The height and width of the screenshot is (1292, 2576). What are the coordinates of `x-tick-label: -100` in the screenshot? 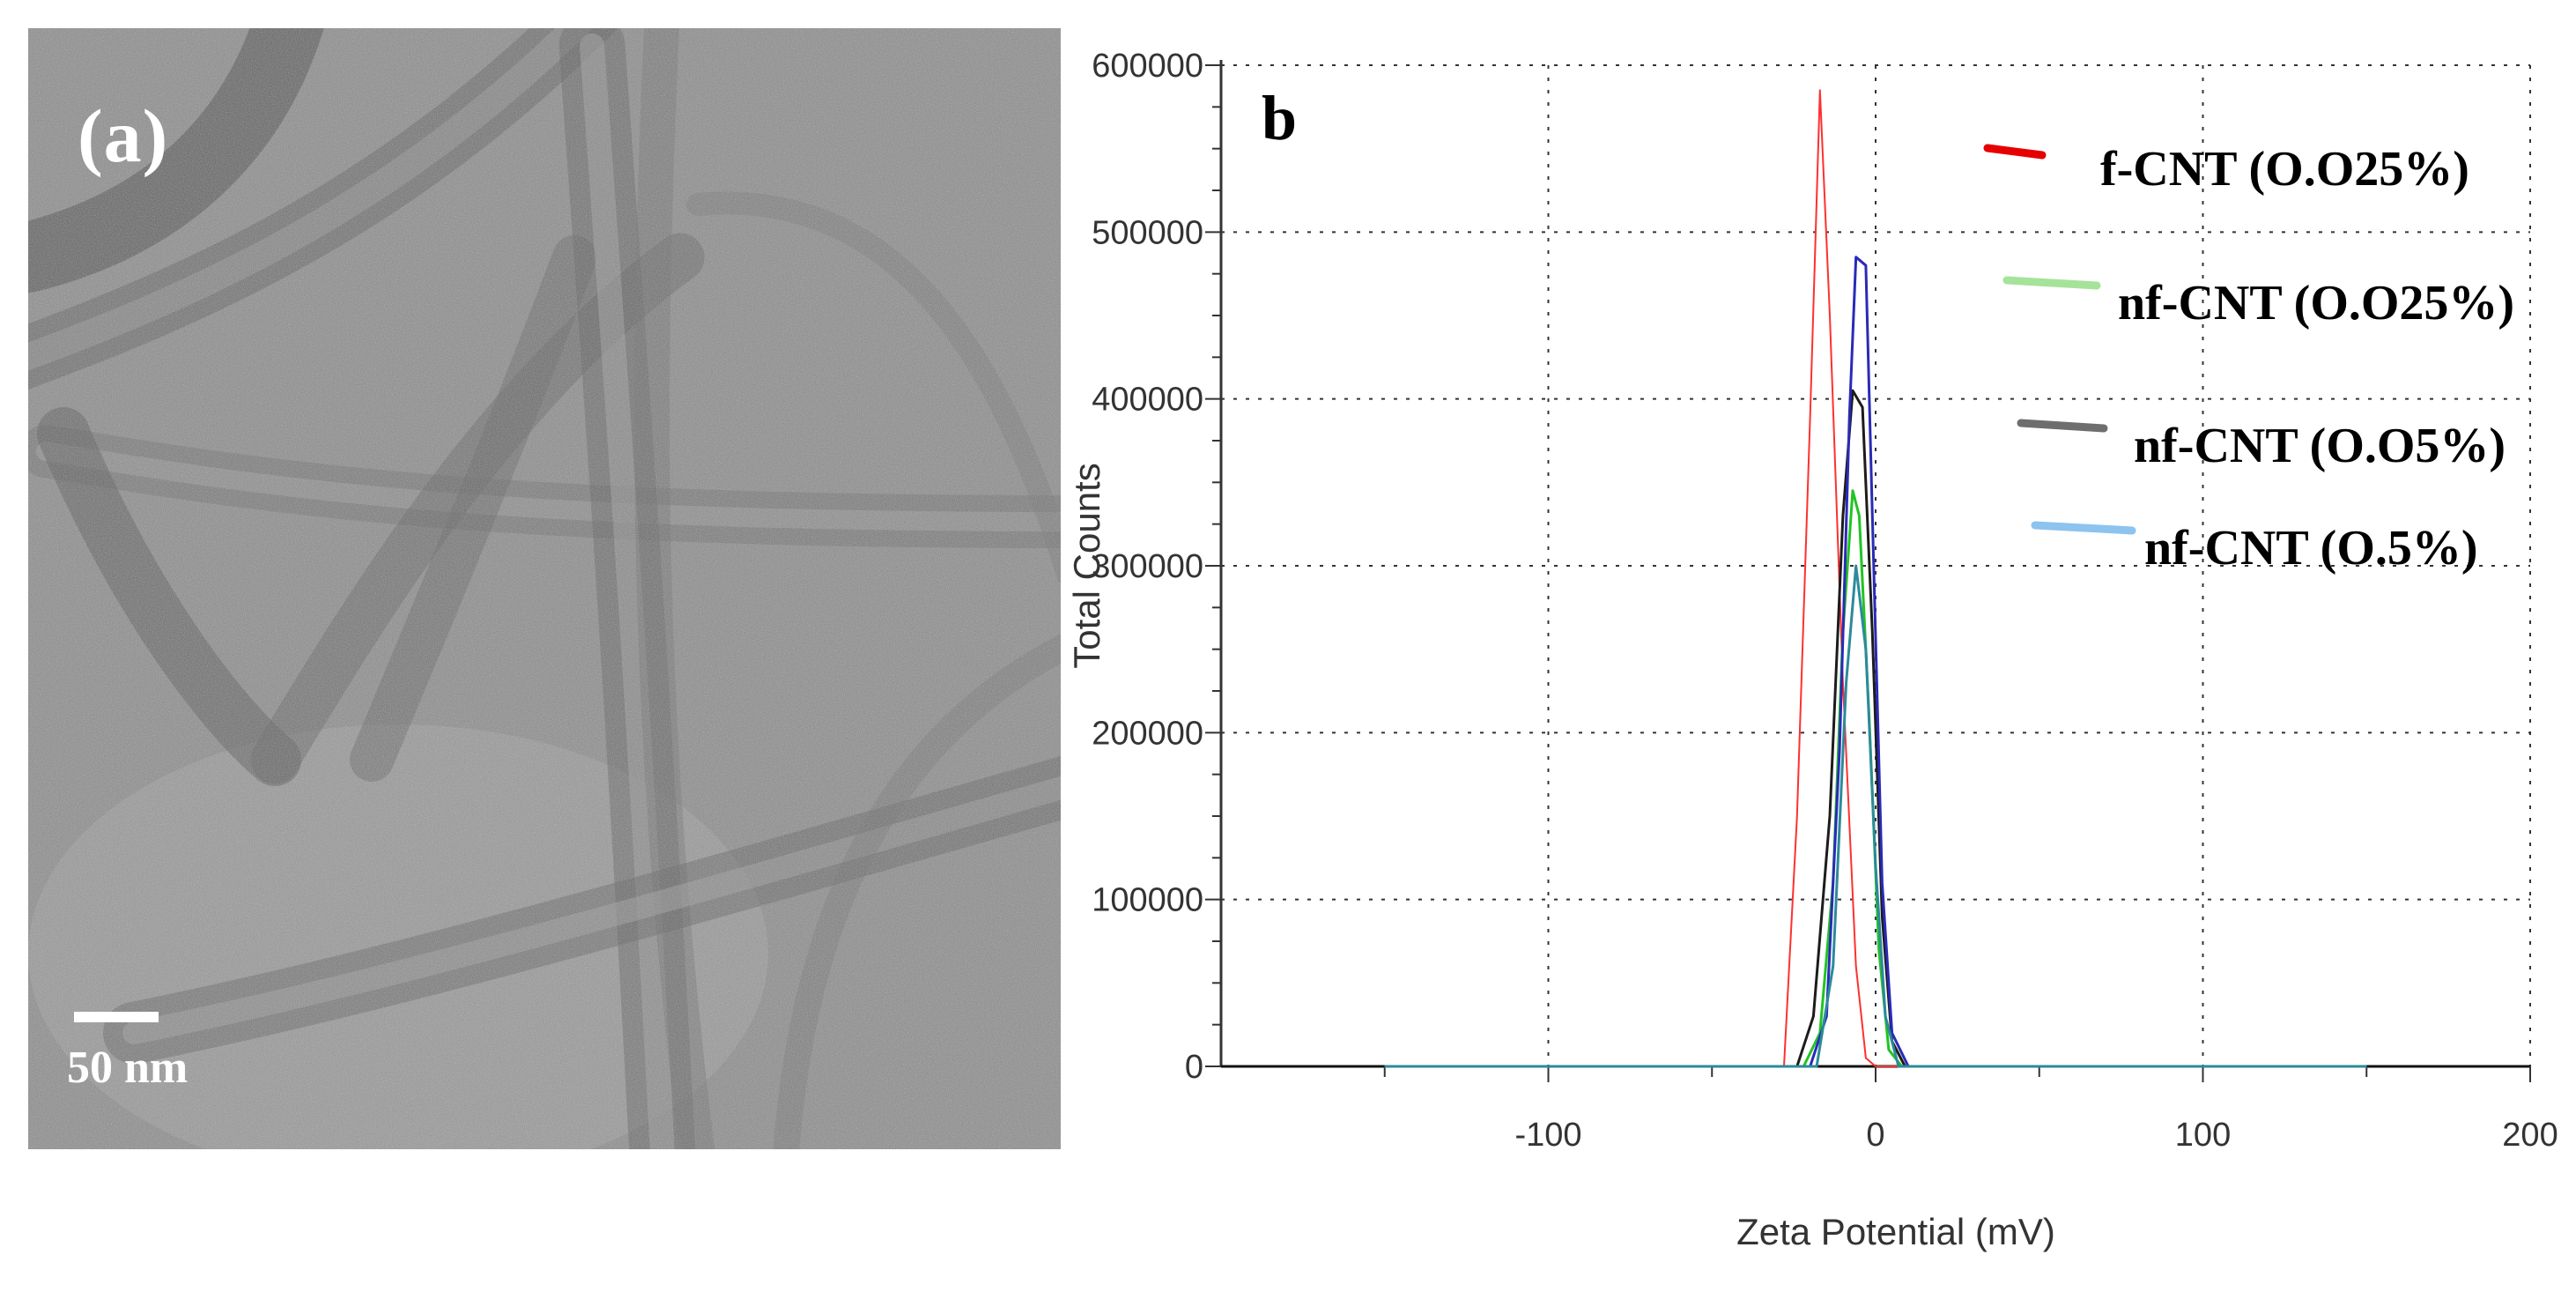 It's located at (1547, 1135).